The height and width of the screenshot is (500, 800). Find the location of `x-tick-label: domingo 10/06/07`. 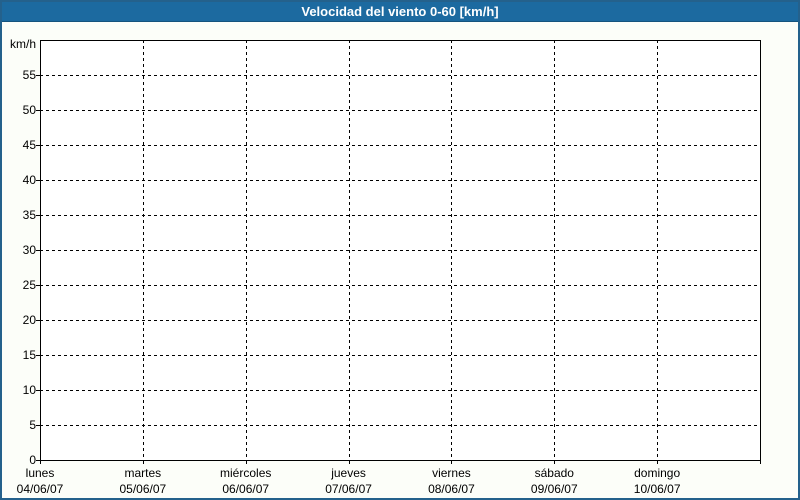

x-tick-label: domingo 10/06/07 is located at coordinates (657, 481).